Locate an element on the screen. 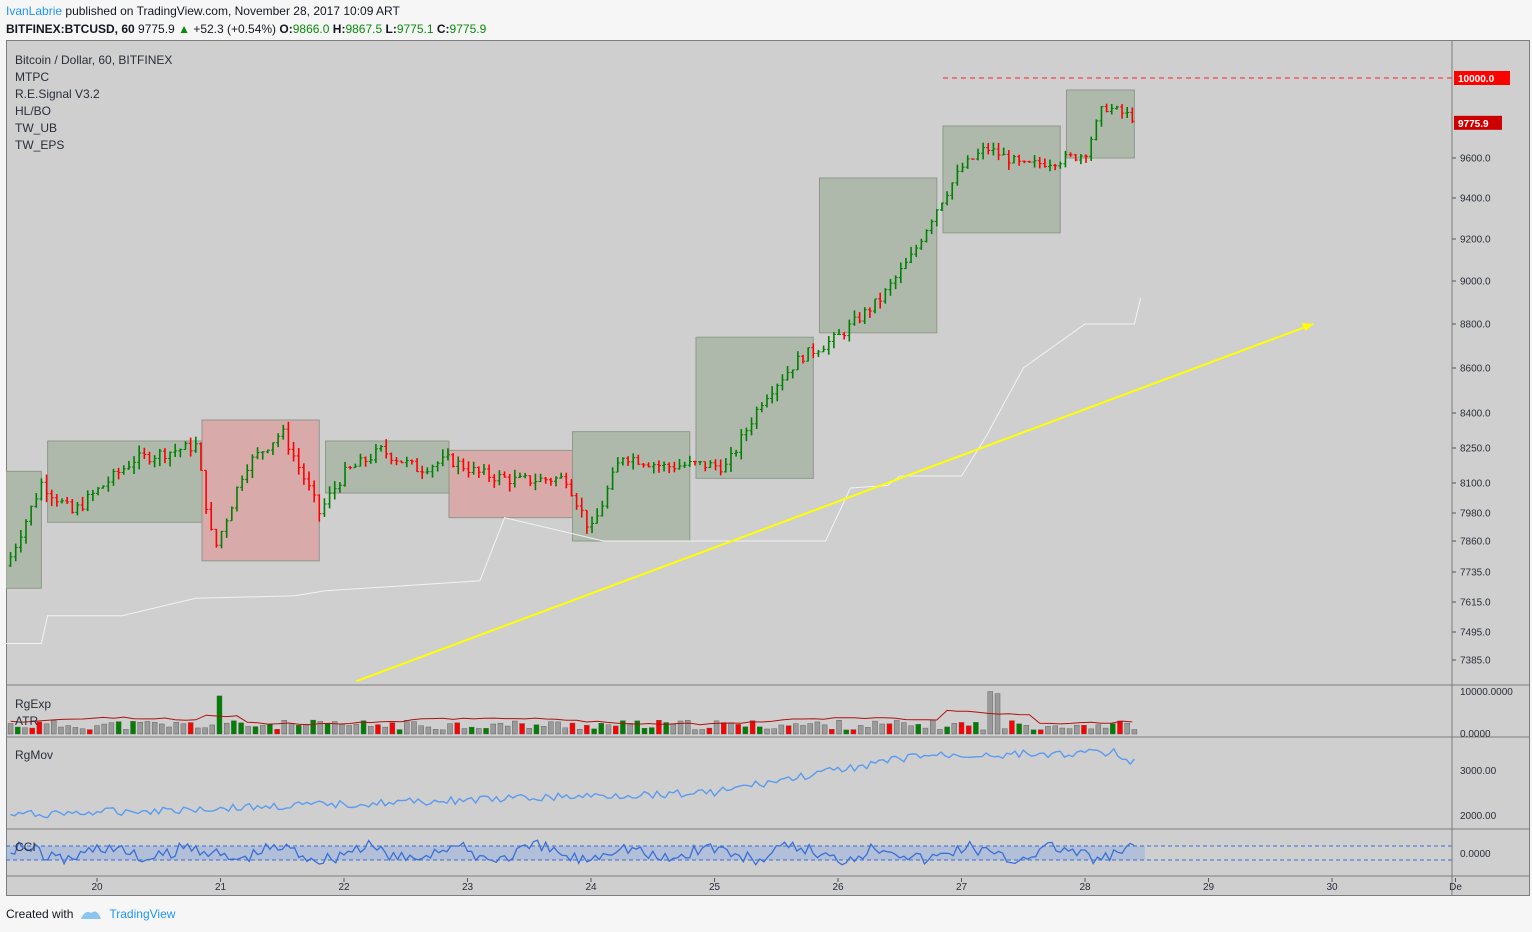 The image size is (1532, 932). legend-item-twub: TW_UB is located at coordinates (36, 128).